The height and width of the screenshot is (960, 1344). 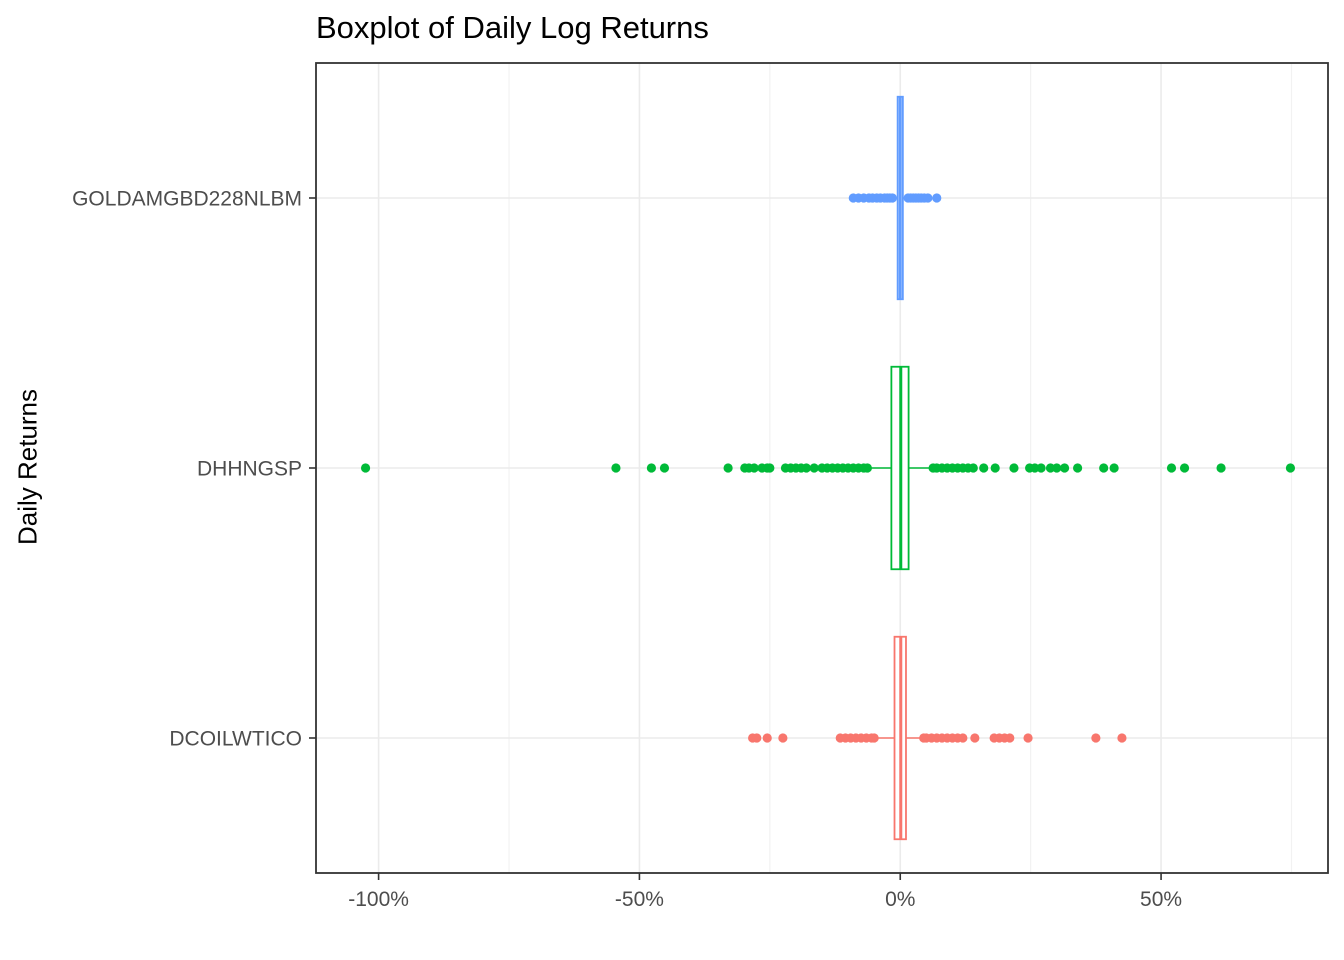 I want to click on y-tick-label: DCOILWTICO, so click(x=235, y=739).